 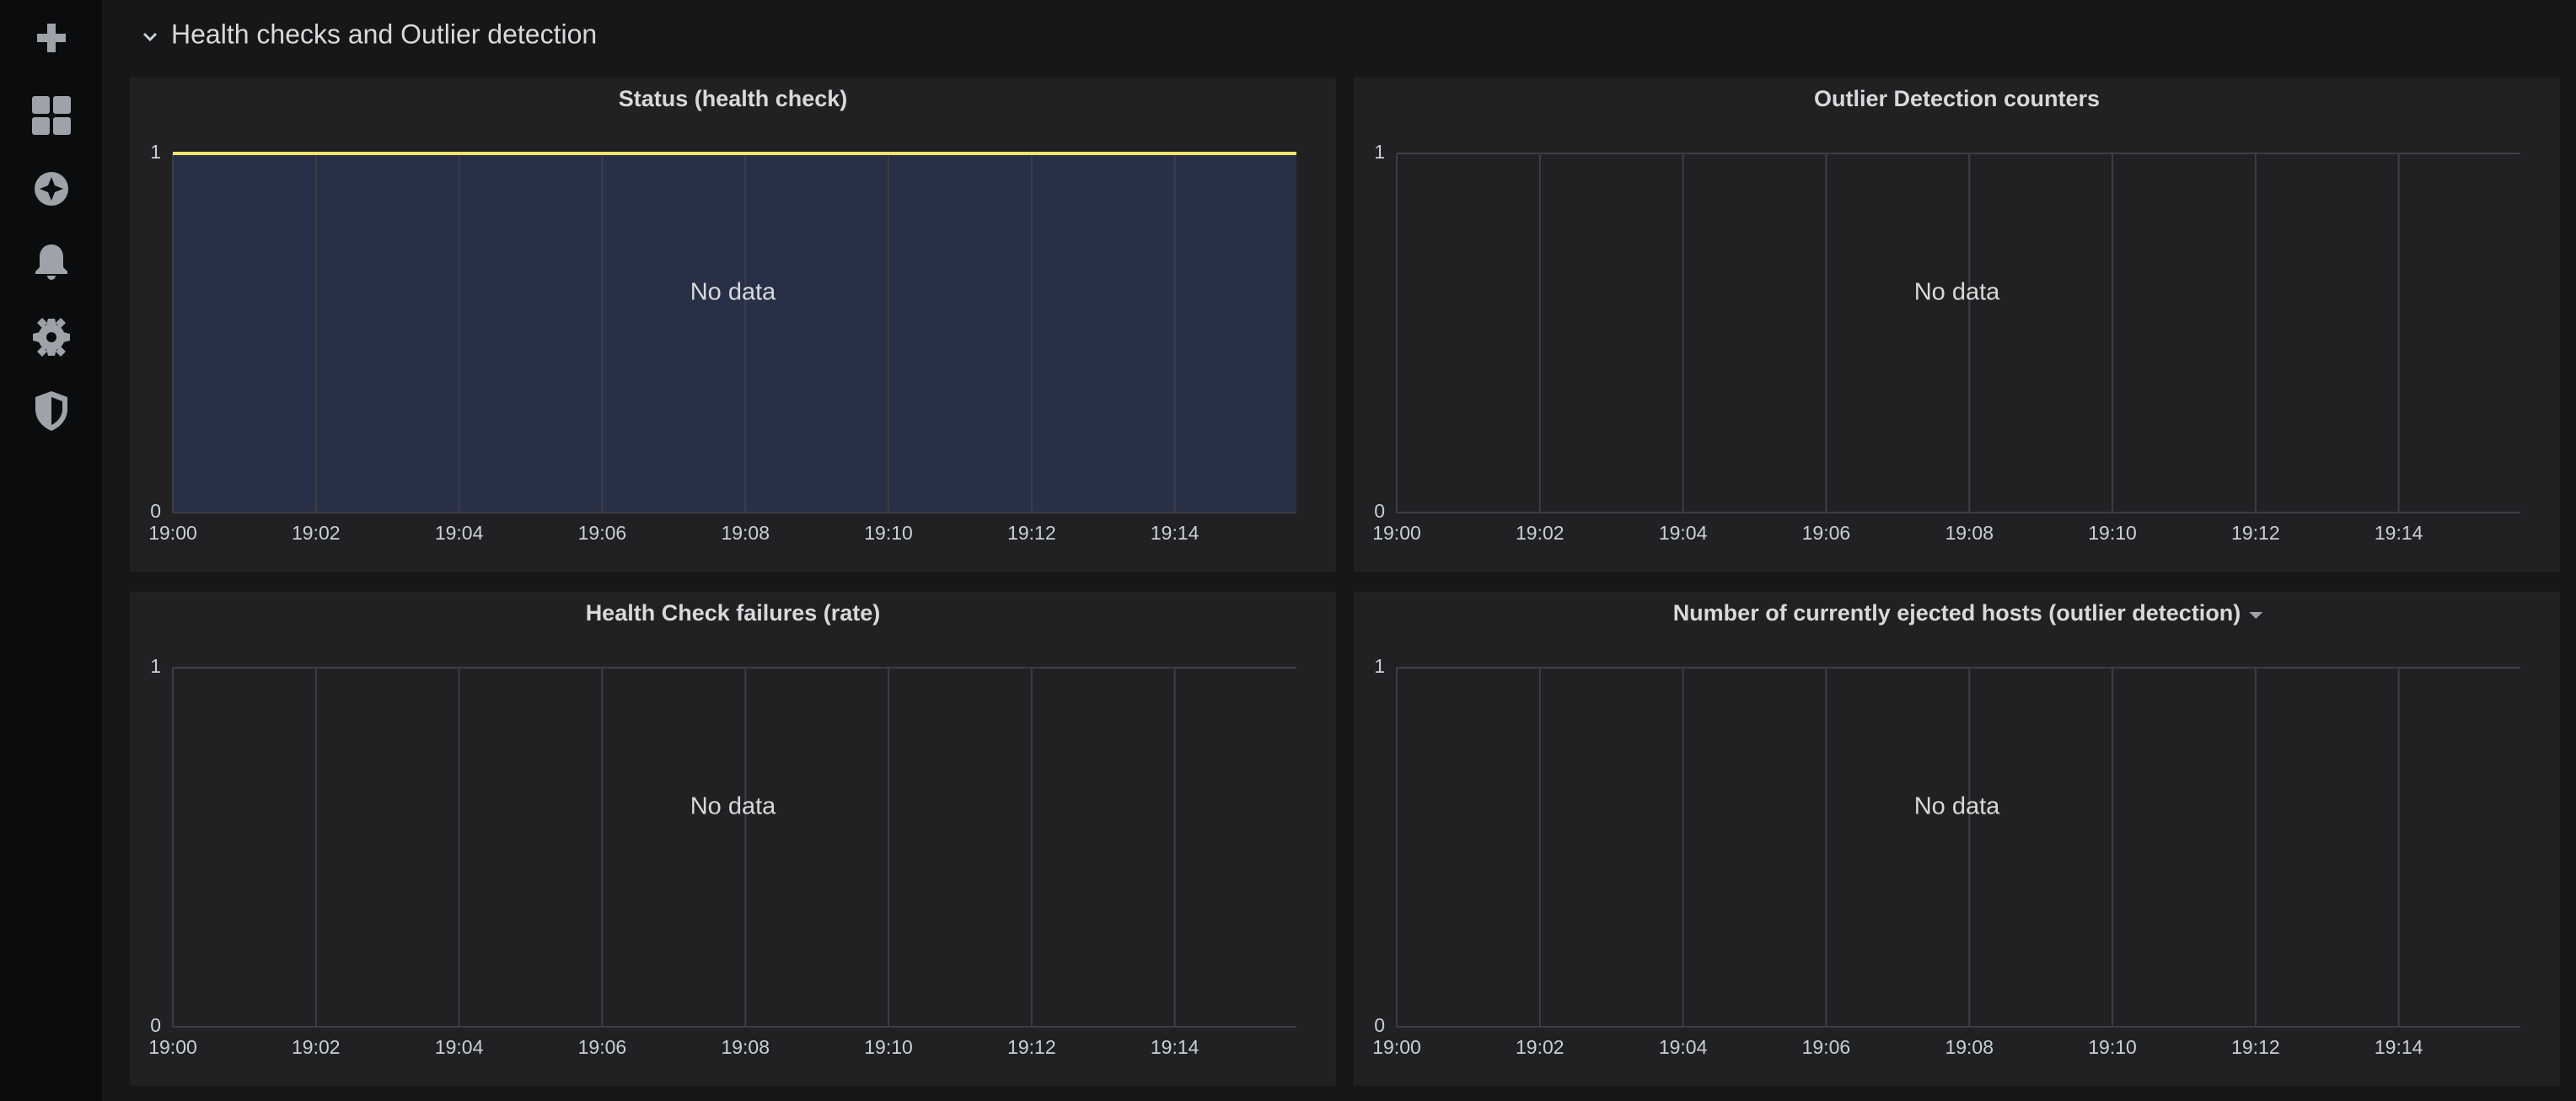 I want to click on panel-title: Outlier Detection counters, so click(x=1957, y=99).